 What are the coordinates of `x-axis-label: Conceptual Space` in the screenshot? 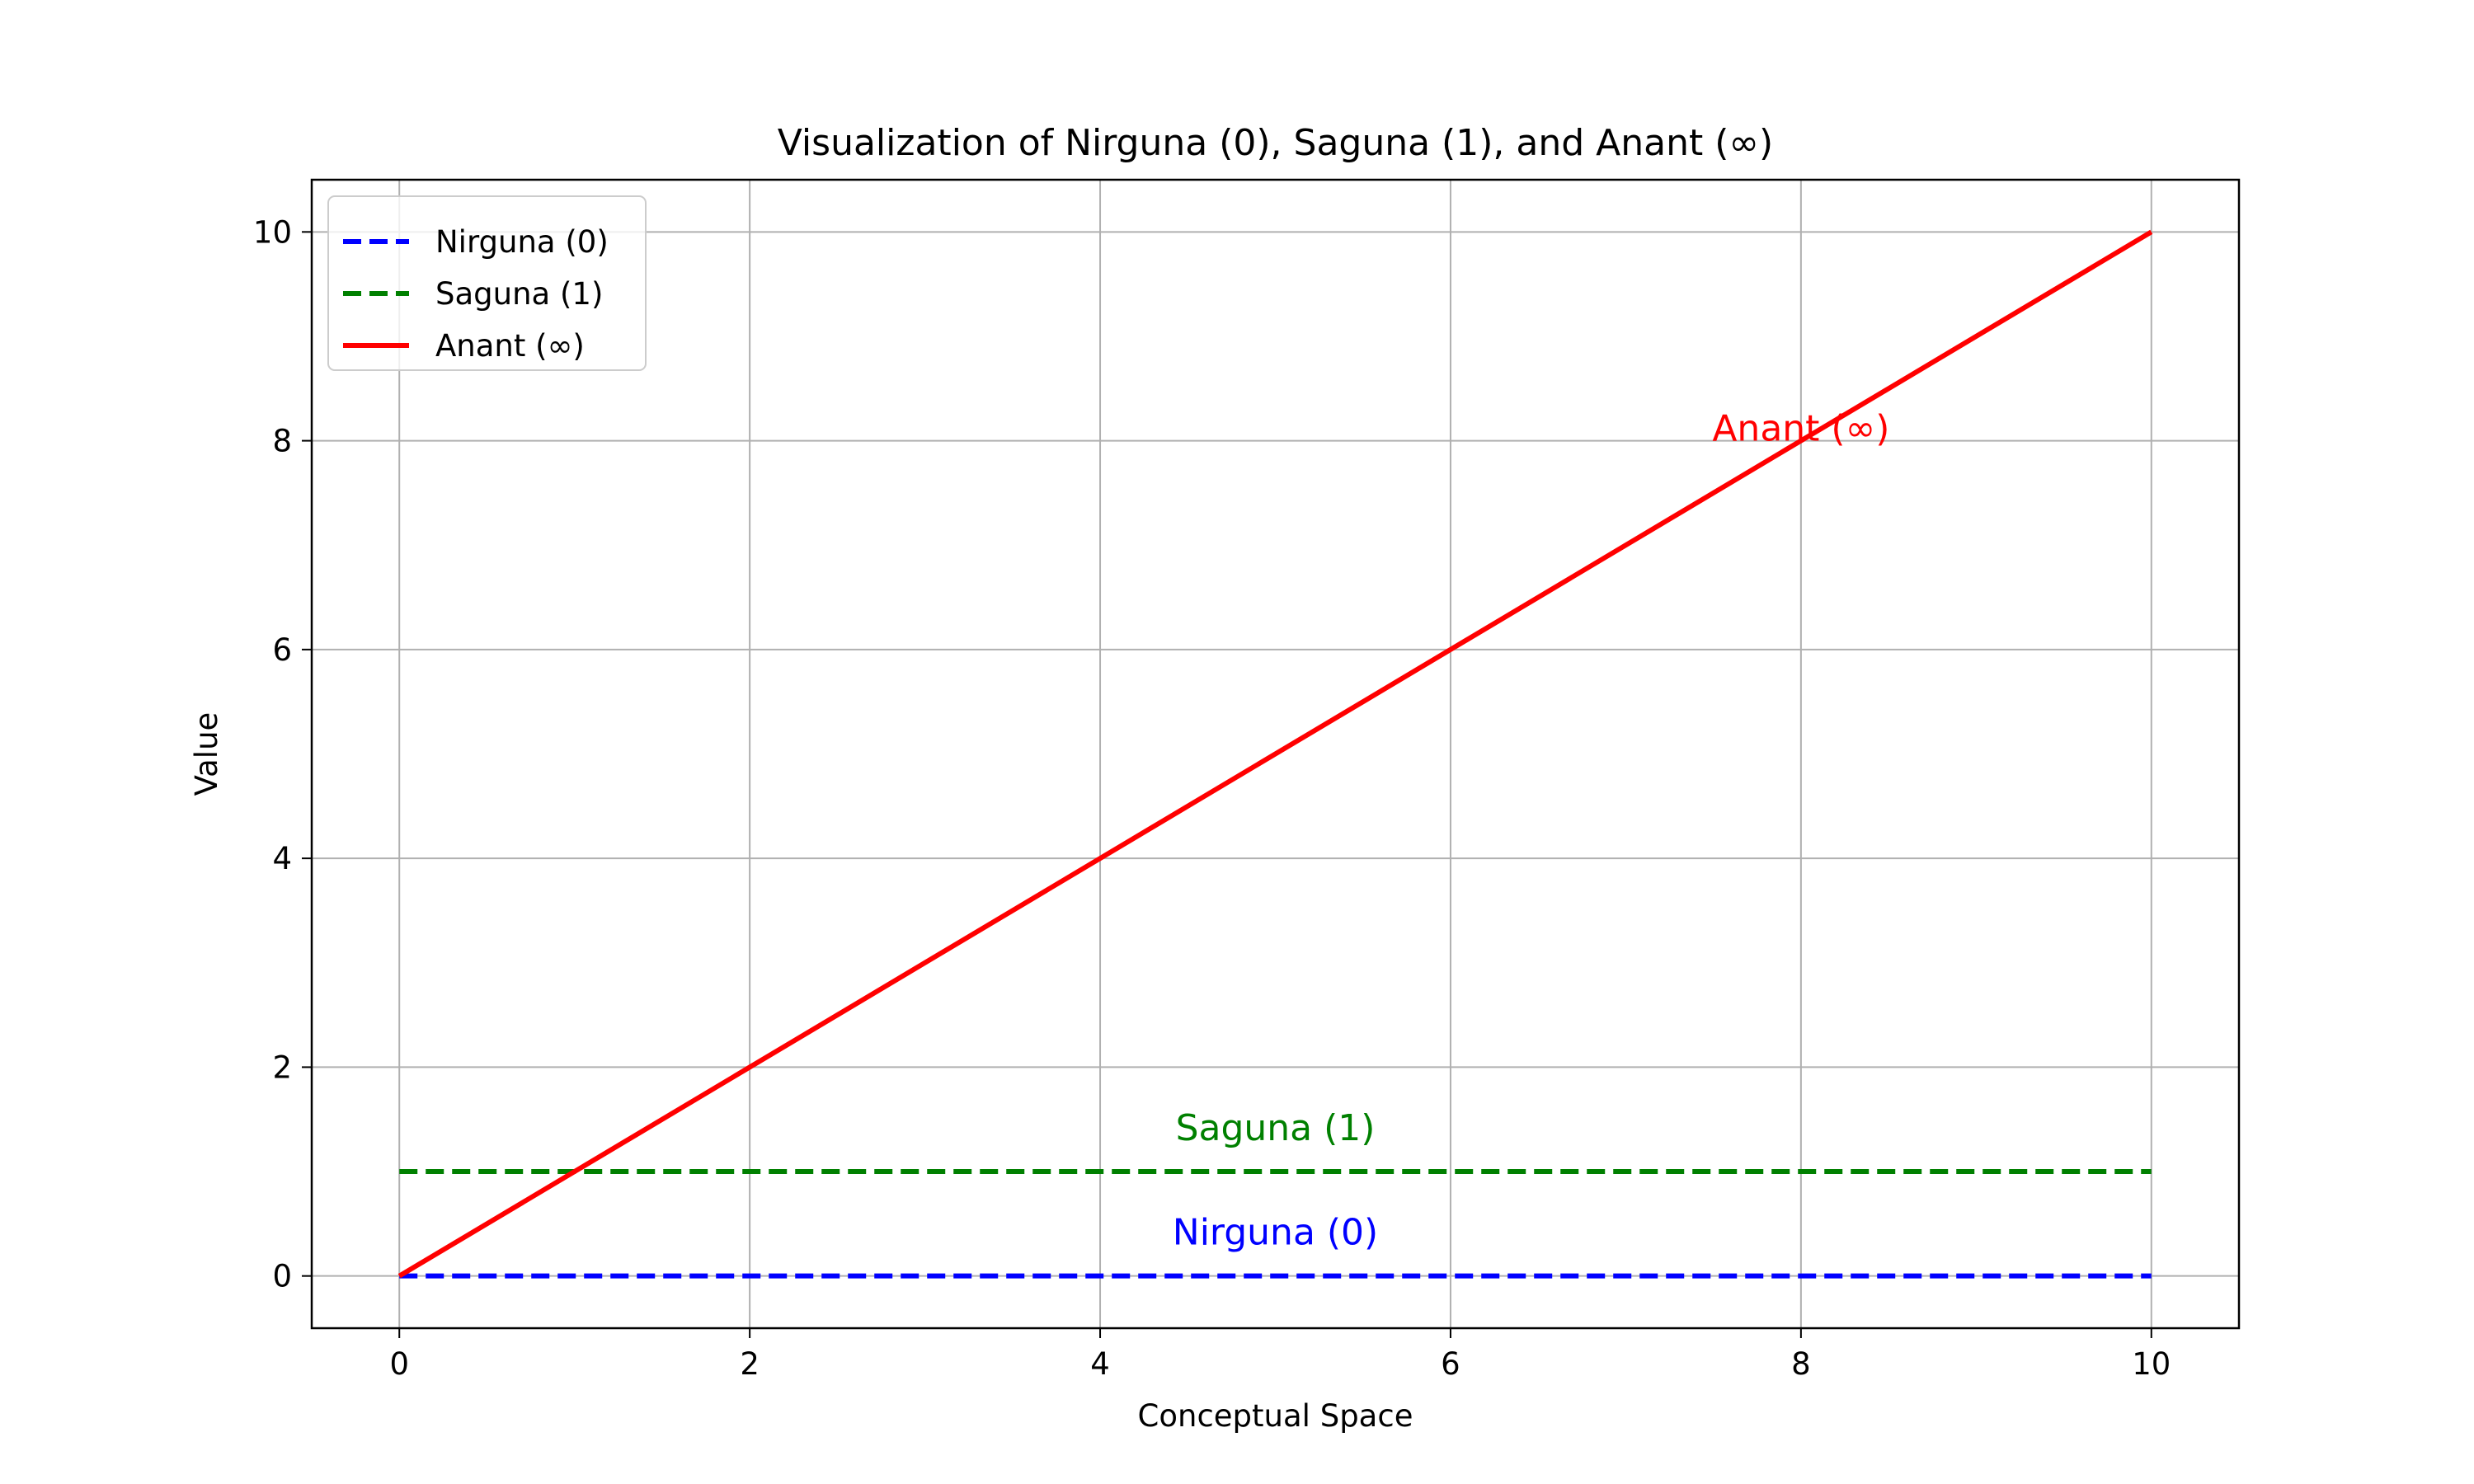 It's located at (1275, 1416).